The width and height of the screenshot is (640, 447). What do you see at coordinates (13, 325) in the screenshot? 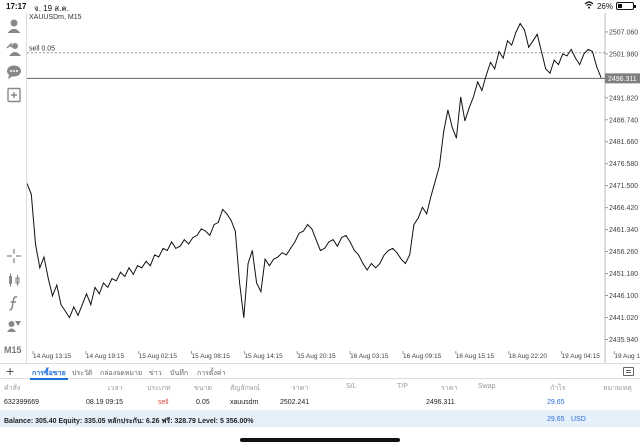
I see `objects-icon` at bounding box center [13, 325].